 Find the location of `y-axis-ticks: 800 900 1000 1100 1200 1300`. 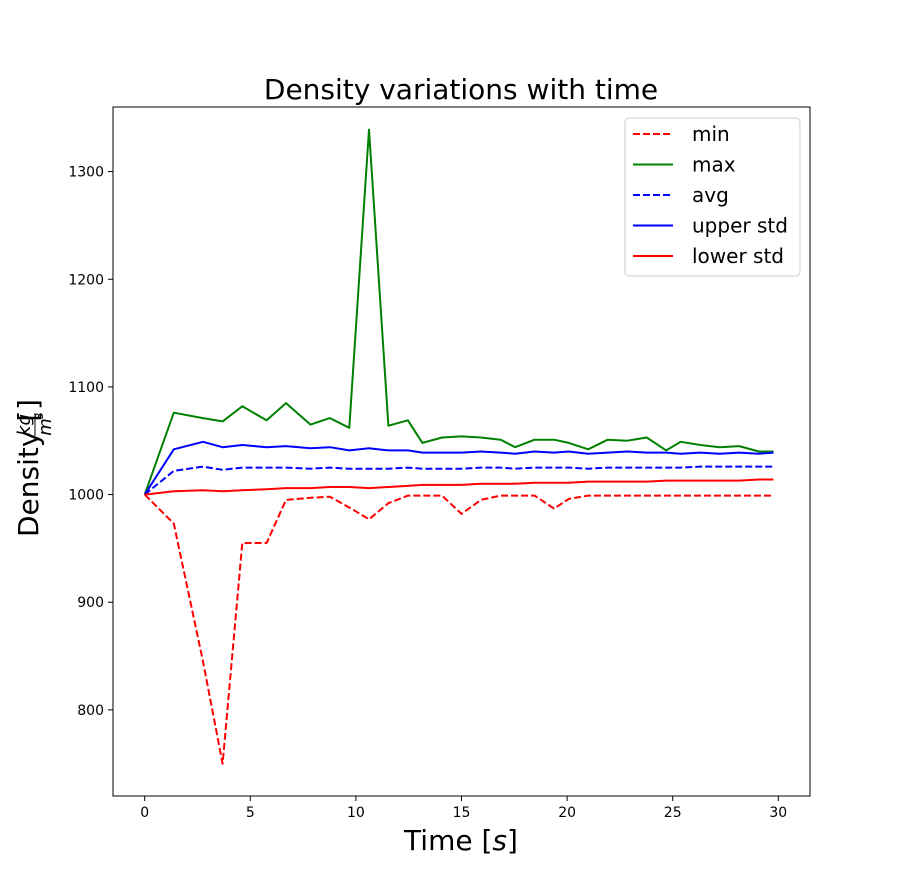

y-axis-ticks: 800 900 1000 1100 1200 1300 is located at coordinates (90, 442).